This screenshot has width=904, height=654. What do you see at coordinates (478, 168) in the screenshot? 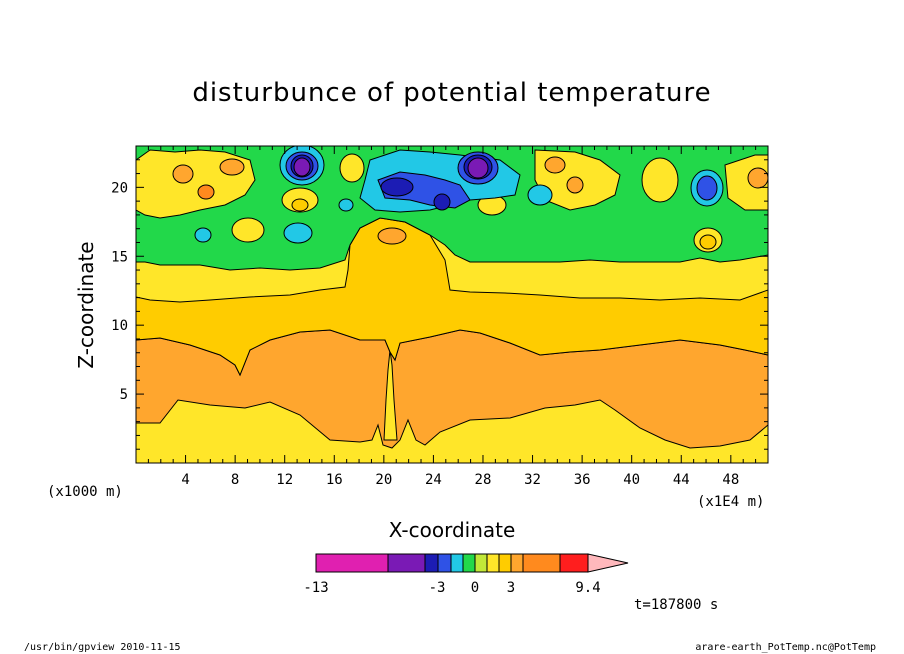
I see `region-purple-b` at bounding box center [478, 168].